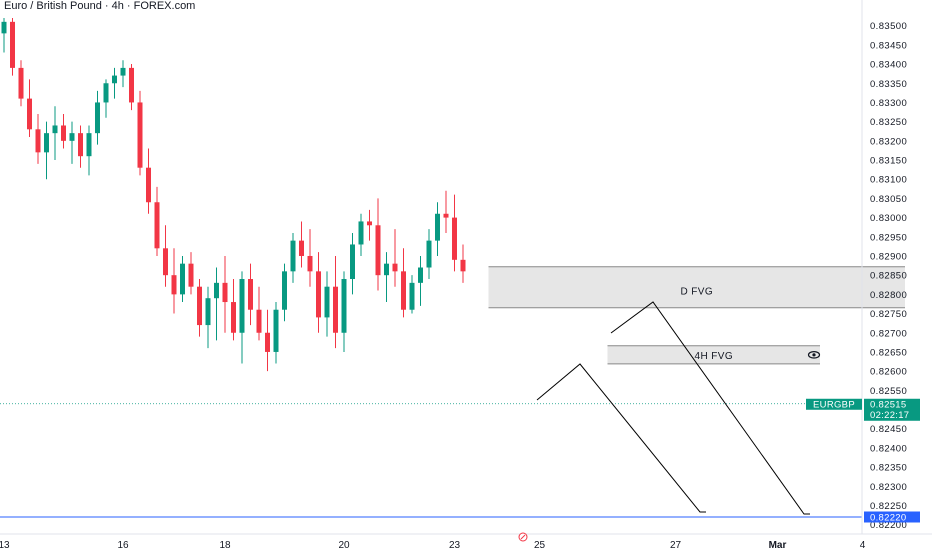 The image size is (932, 555). Describe the element at coordinates (888, 333) in the screenshot. I see `price-tick-label: 0.82700` at that location.